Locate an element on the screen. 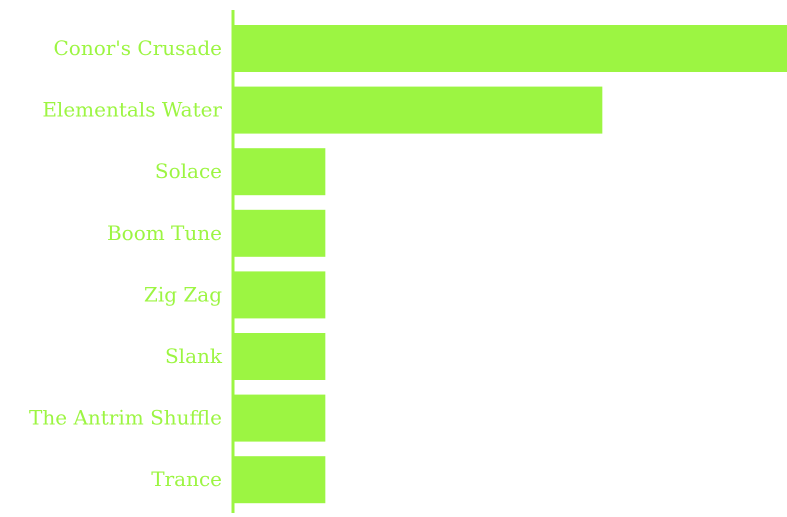 The height and width of the screenshot is (517, 787). y-tick-label: Elementals Water is located at coordinates (132, 110).